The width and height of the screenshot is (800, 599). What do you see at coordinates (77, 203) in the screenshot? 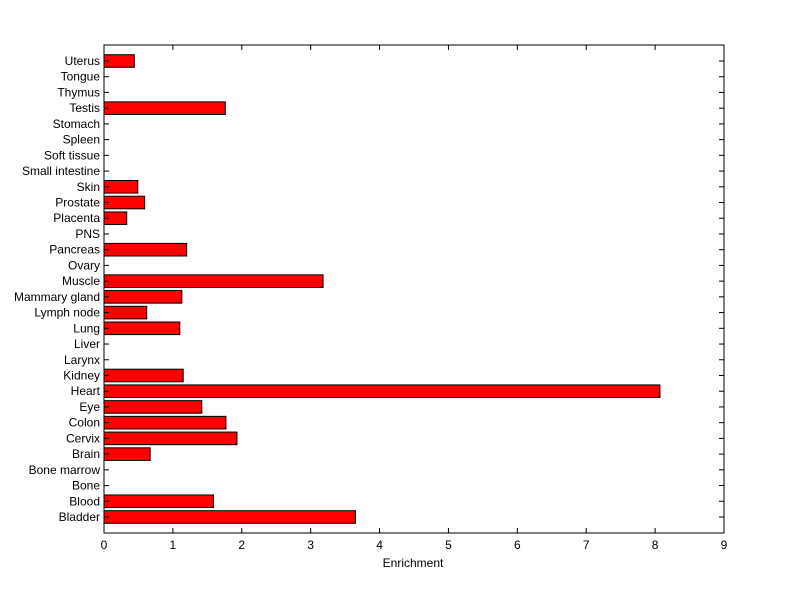
I see `y-tick-label: Prostate` at bounding box center [77, 203].